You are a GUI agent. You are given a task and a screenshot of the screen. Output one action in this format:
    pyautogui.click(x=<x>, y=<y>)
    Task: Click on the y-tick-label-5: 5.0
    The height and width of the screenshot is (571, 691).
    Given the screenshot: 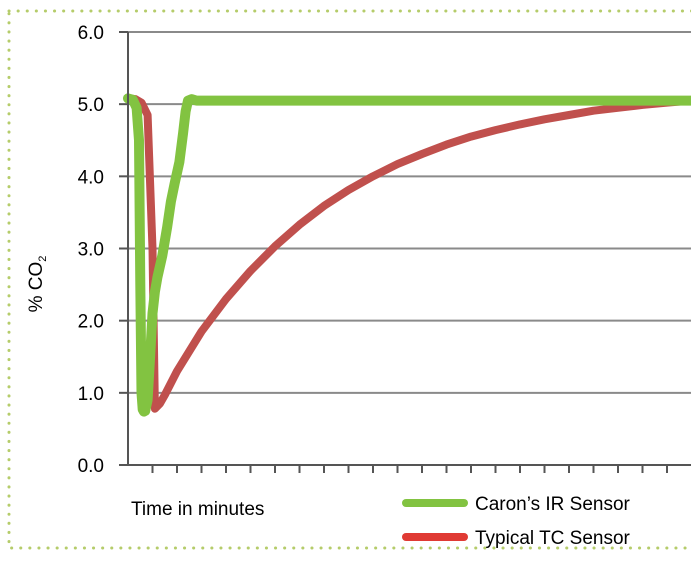 What is the action you would take?
    pyautogui.click(x=91, y=105)
    